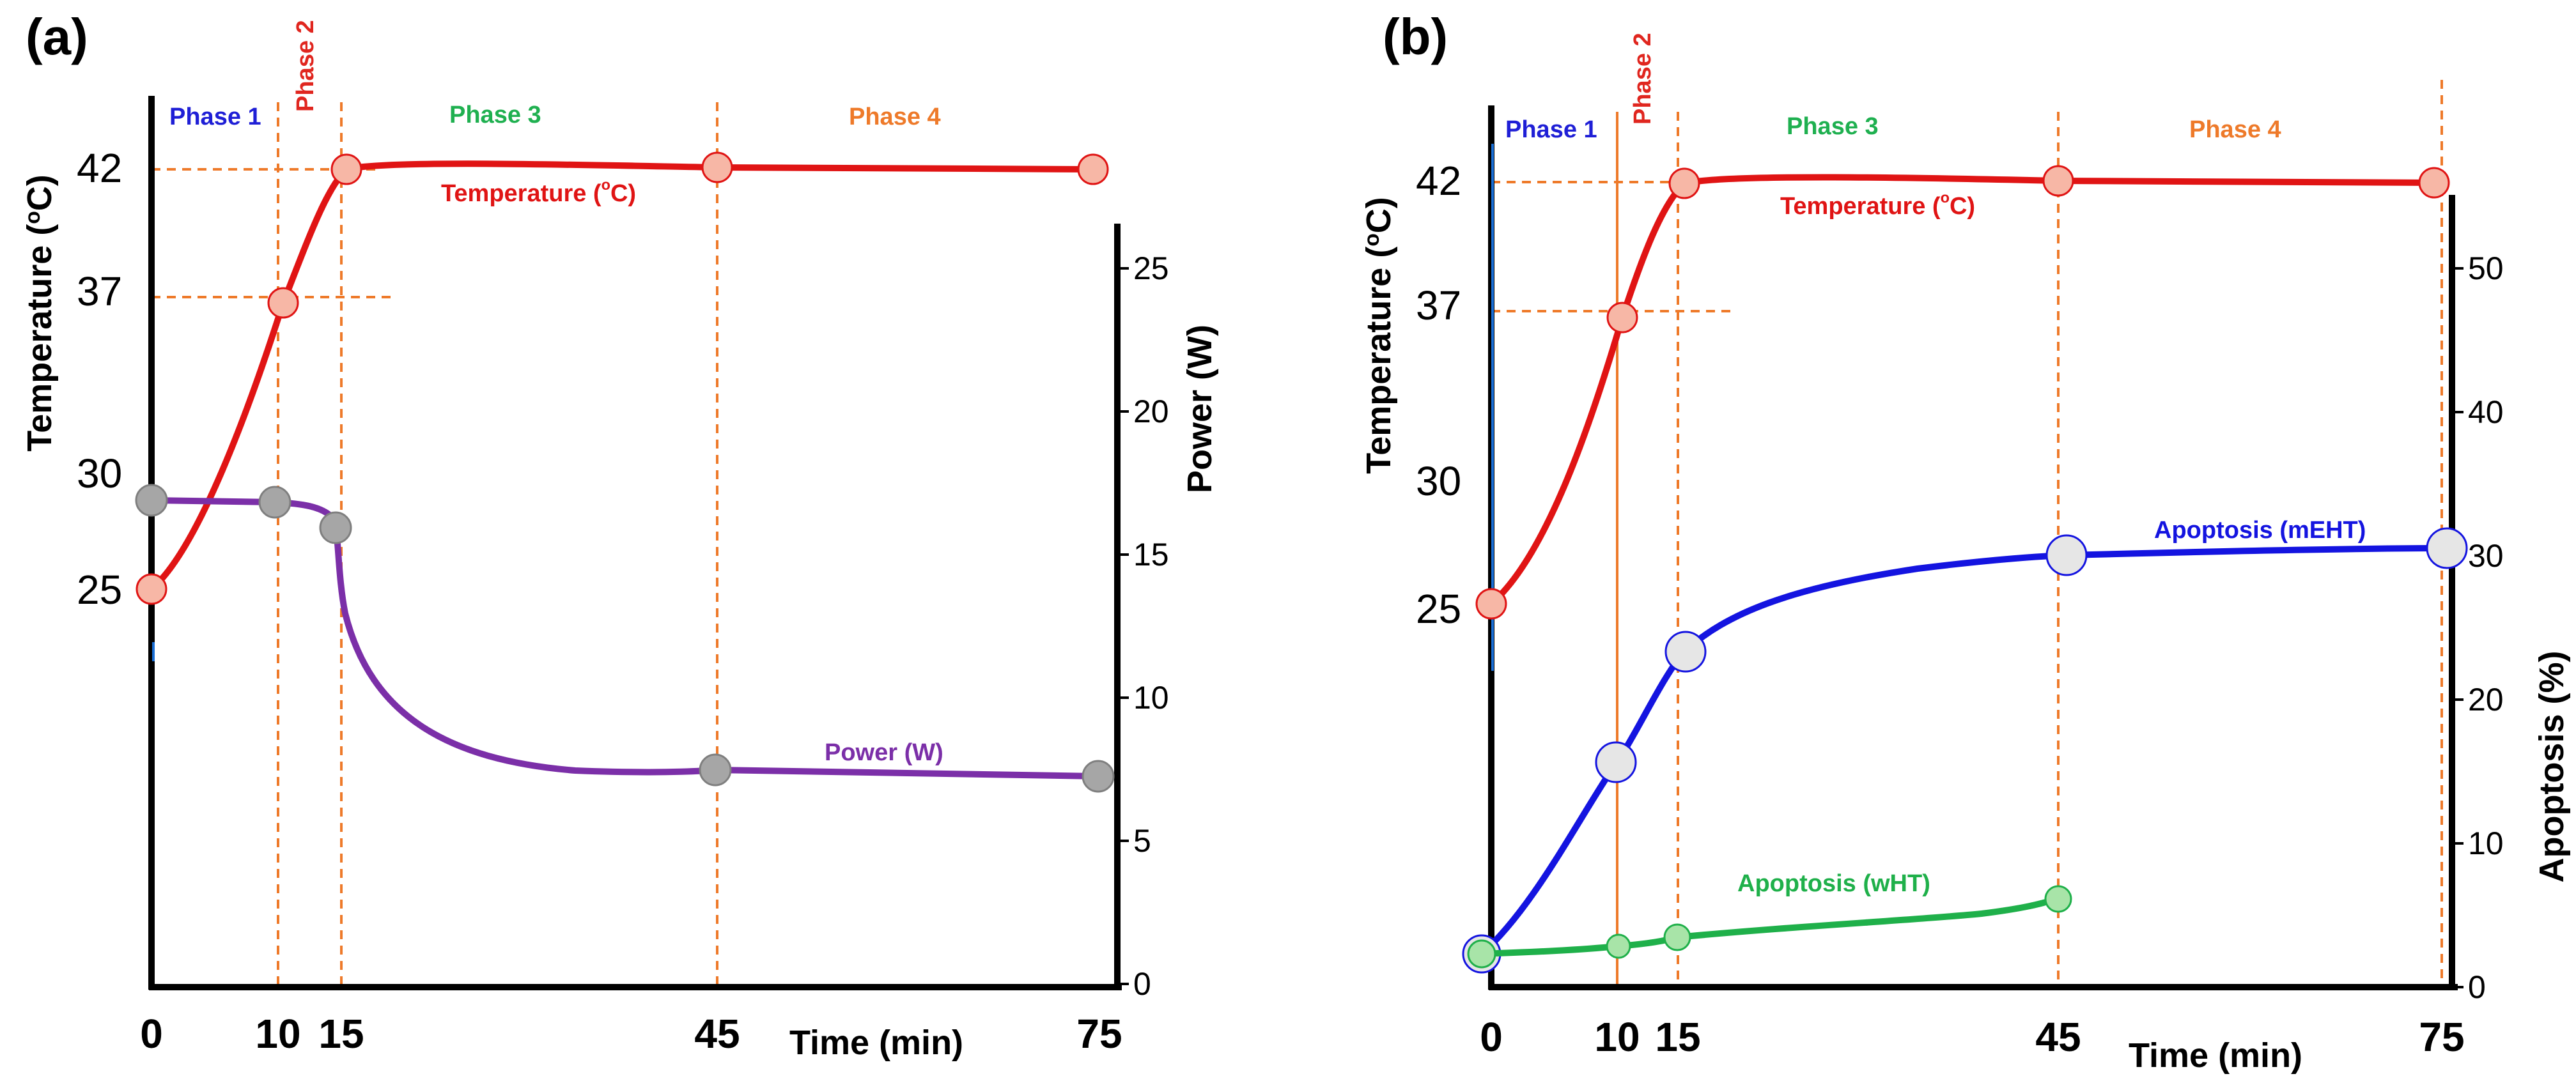 The width and height of the screenshot is (2576, 1090). I want to click on right-y-axis-title: Apoptosis (%), so click(2552, 767).